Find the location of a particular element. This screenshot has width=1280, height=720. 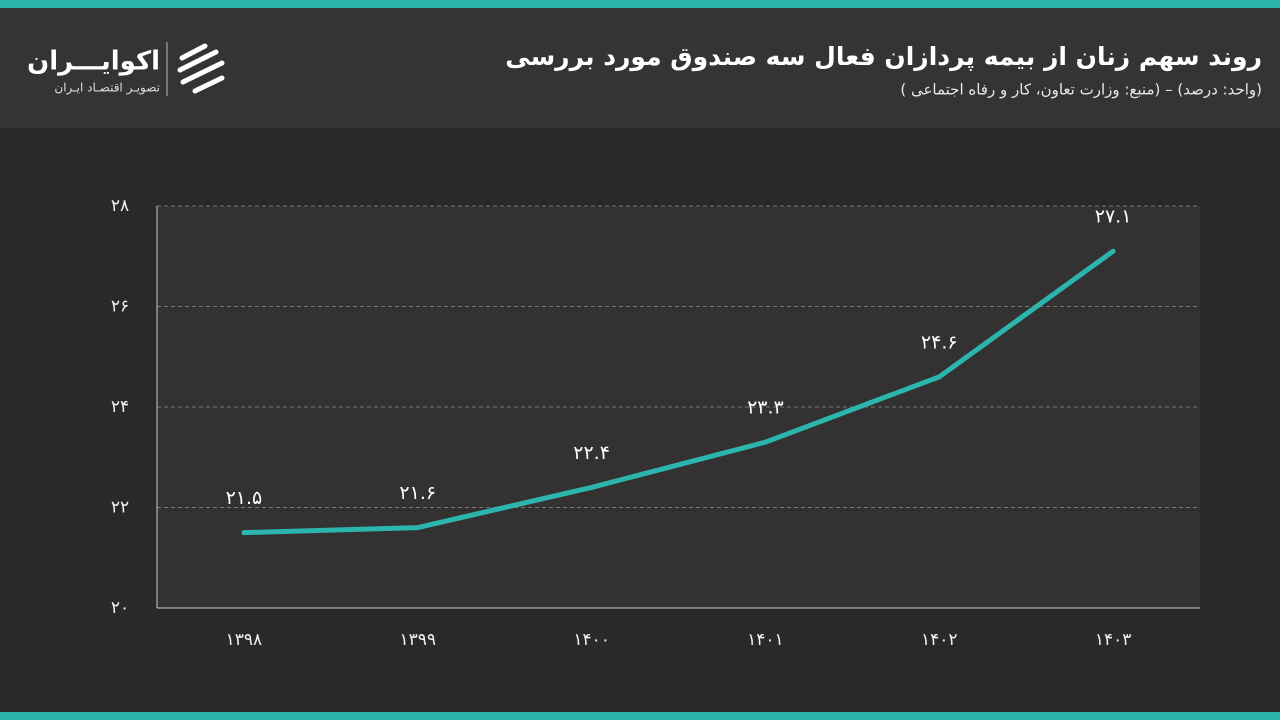

top-strip is located at coordinates (640, 4).